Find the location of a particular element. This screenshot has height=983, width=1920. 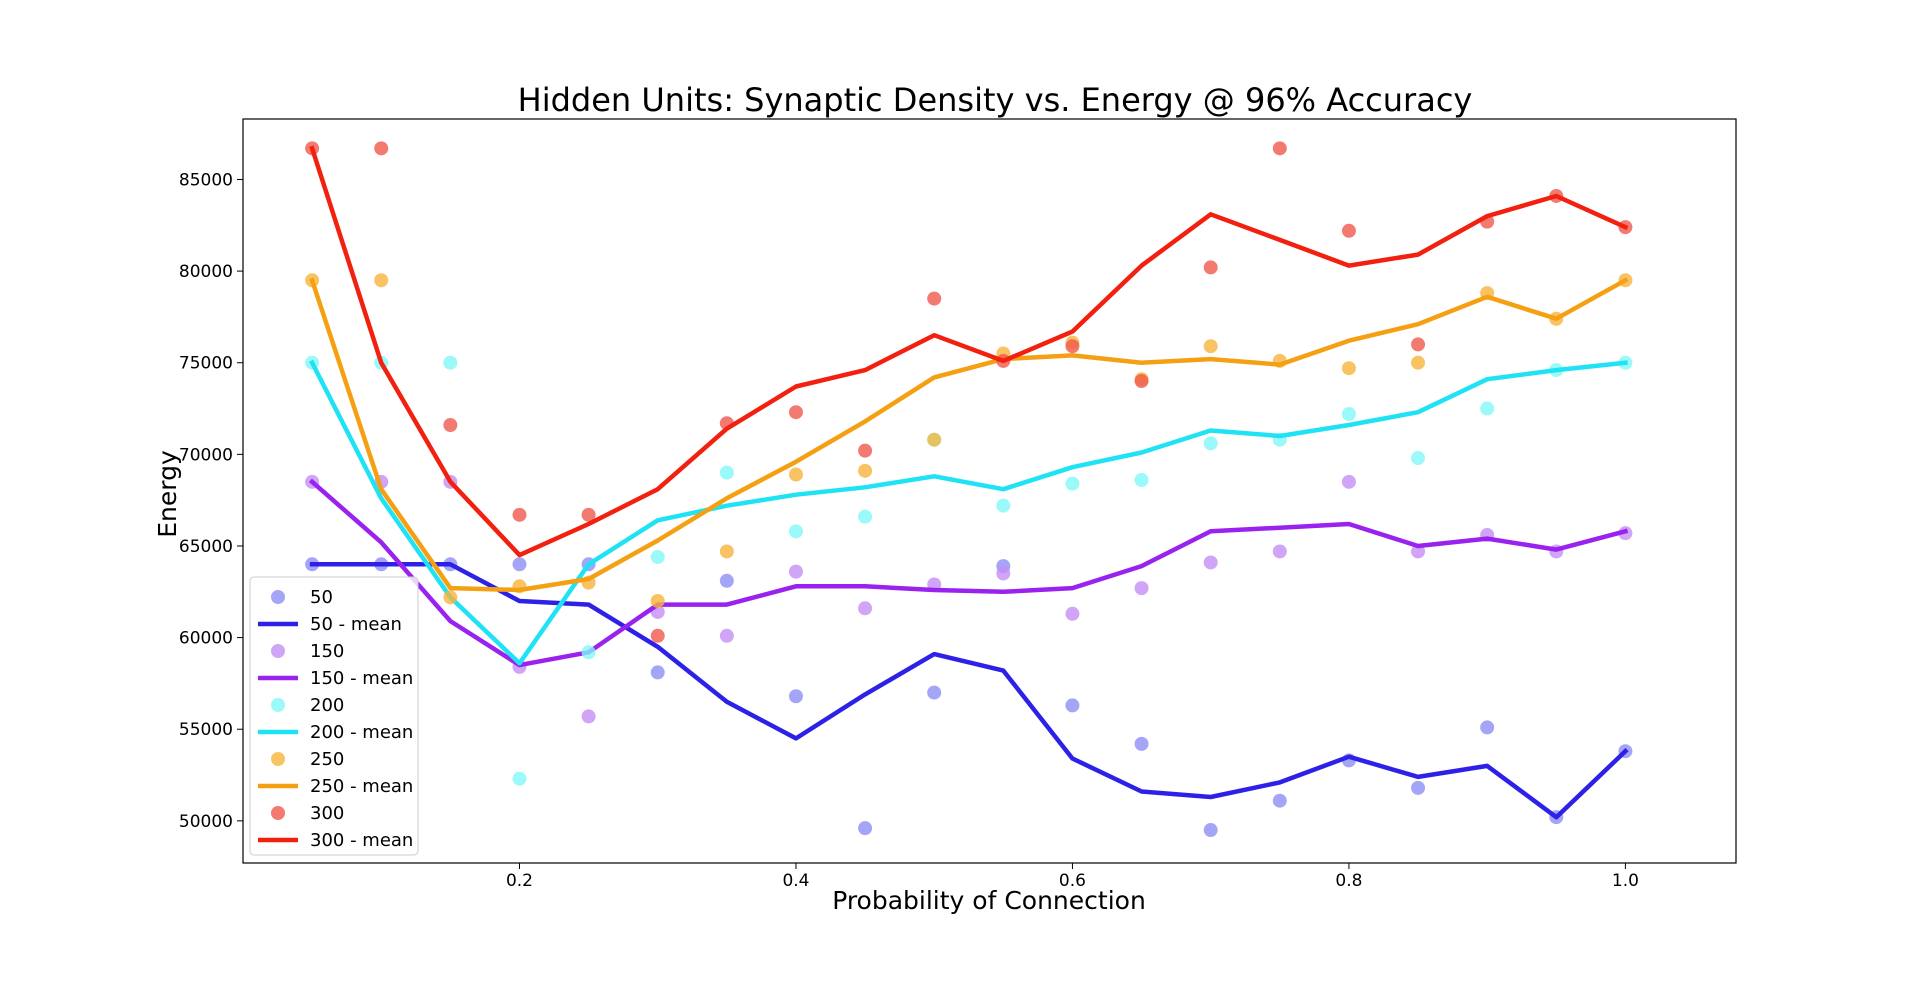

legend-label: 300 - mean is located at coordinates (361, 840).